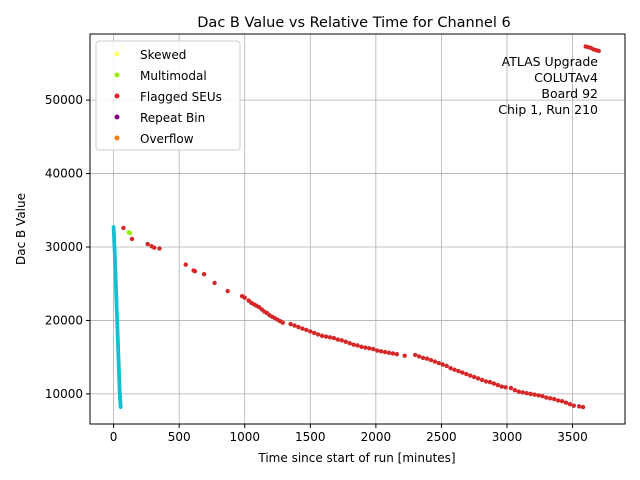 The image size is (640, 480). I want to click on legend-marker-skewed, so click(117, 54).